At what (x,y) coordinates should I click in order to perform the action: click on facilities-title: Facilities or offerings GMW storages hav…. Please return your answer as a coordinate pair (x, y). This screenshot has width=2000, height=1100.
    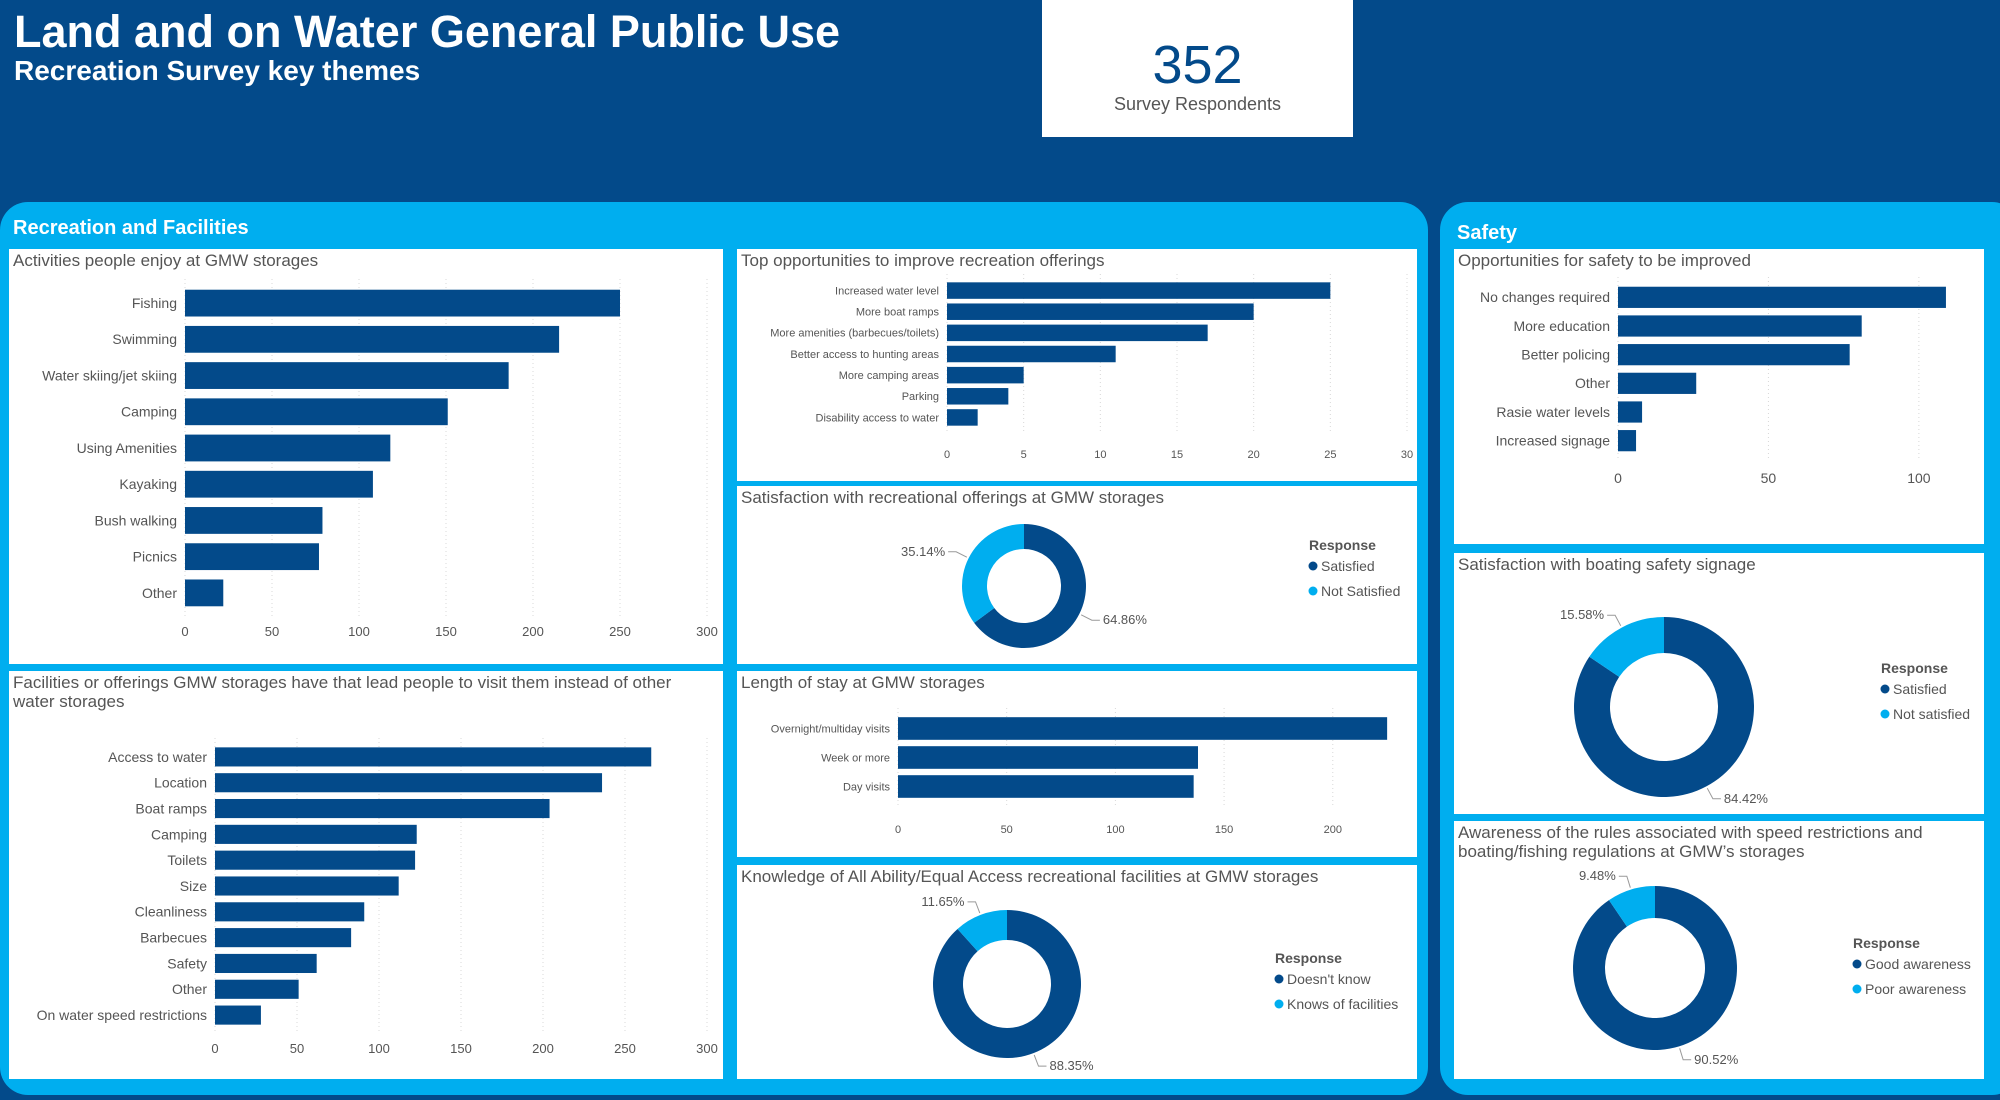
    Looking at the image, I should click on (342, 692).